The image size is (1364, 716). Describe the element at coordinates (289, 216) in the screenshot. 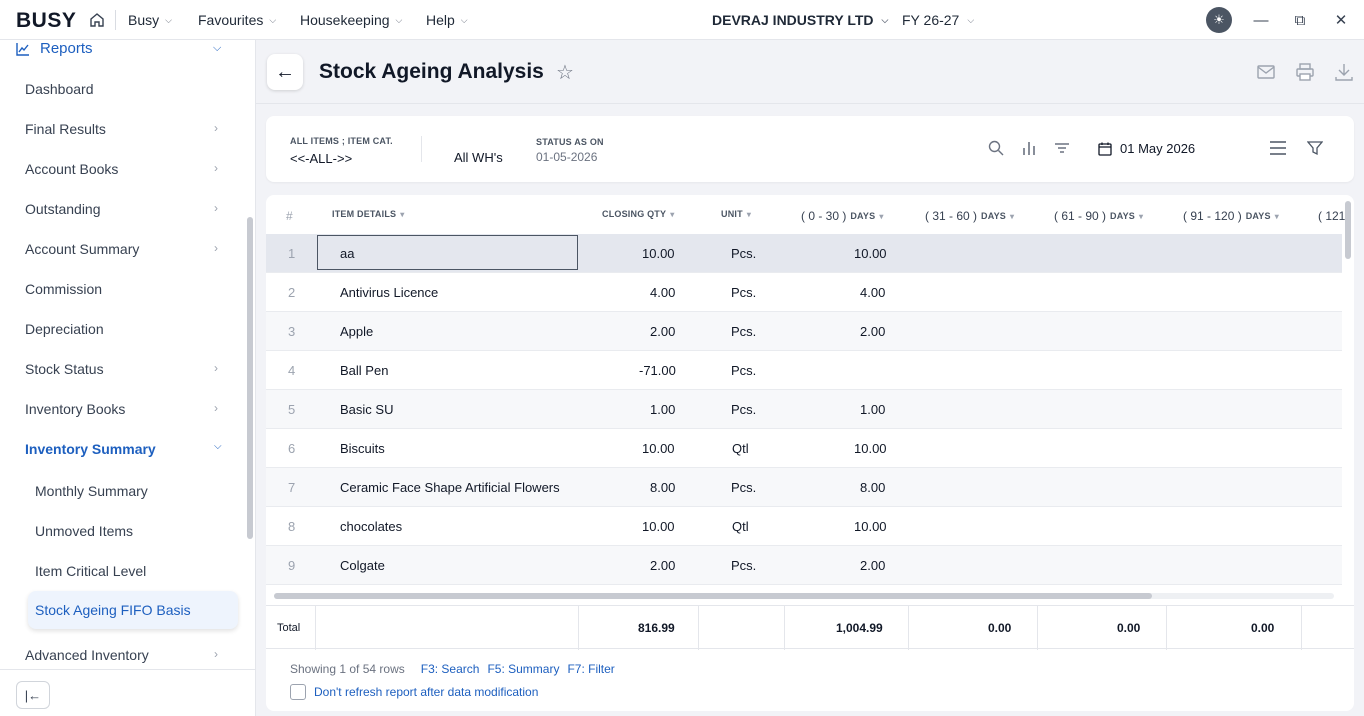

I see `header-label: #` at that location.